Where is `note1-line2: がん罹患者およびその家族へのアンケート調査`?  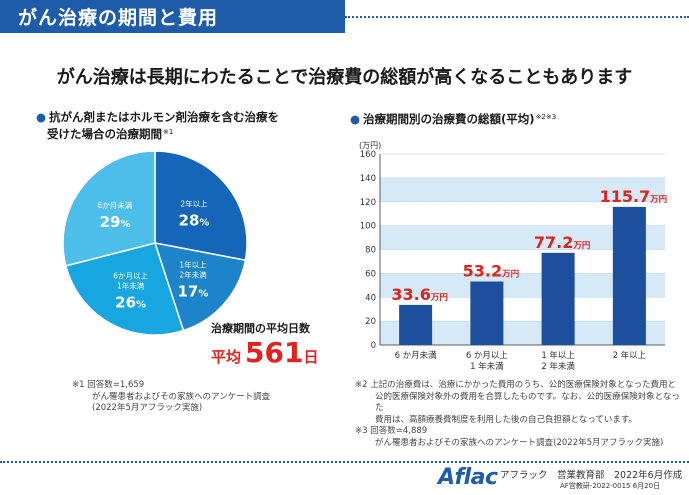
note1-line2: がん罹患者およびその家族へのアンケート調査 is located at coordinates (181, 396).